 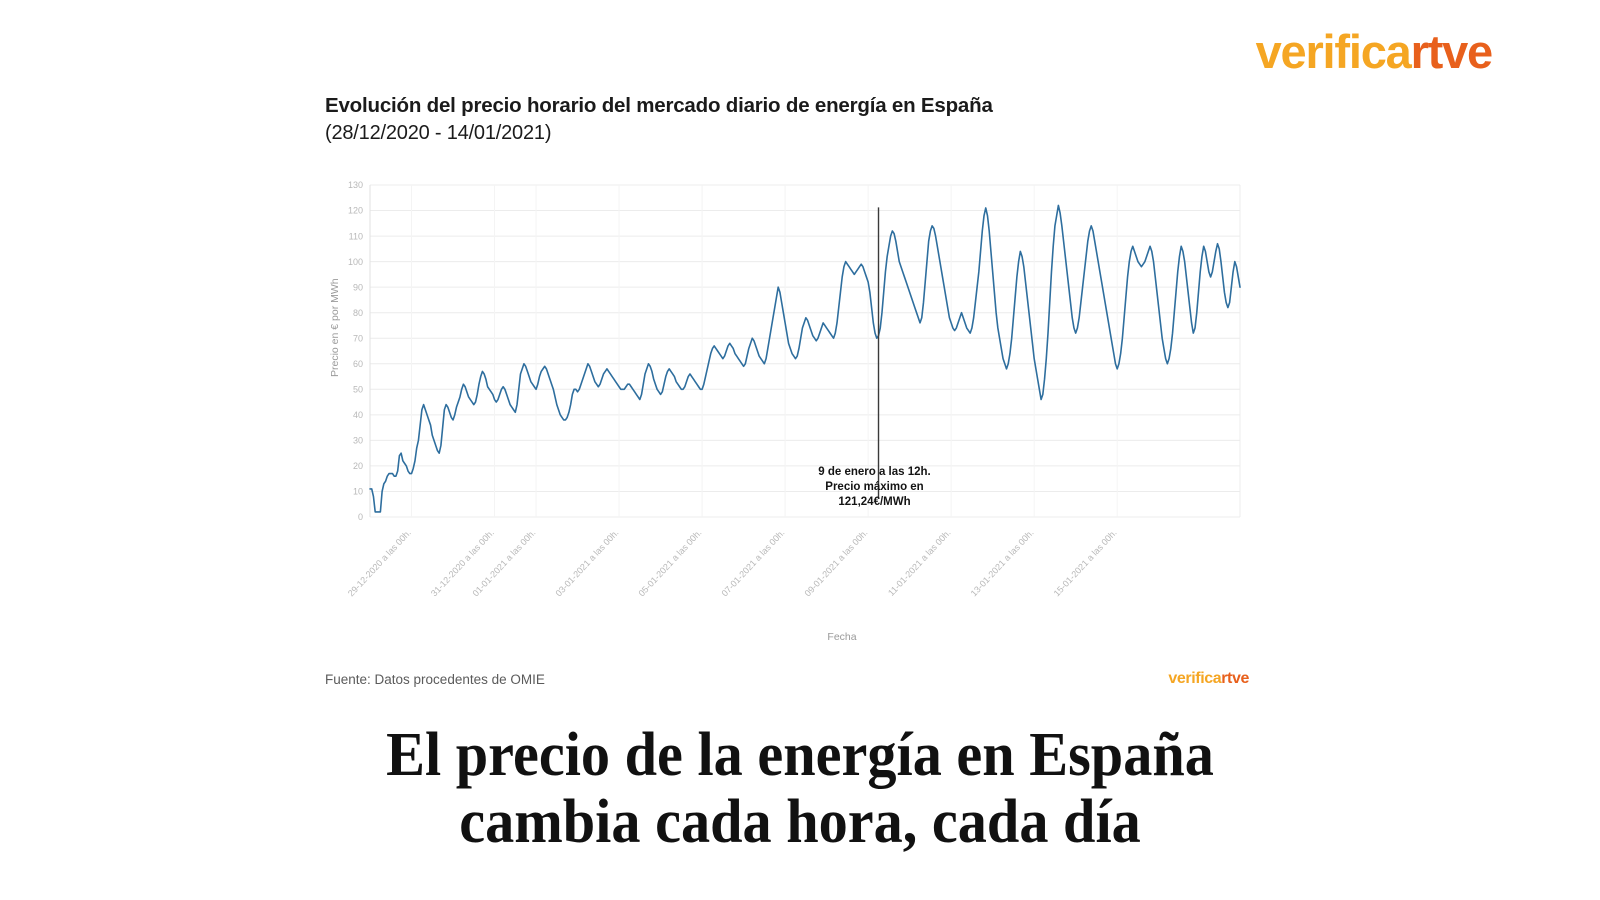 I want to click on y-tick-label: 80, so click(x=358, y=313).